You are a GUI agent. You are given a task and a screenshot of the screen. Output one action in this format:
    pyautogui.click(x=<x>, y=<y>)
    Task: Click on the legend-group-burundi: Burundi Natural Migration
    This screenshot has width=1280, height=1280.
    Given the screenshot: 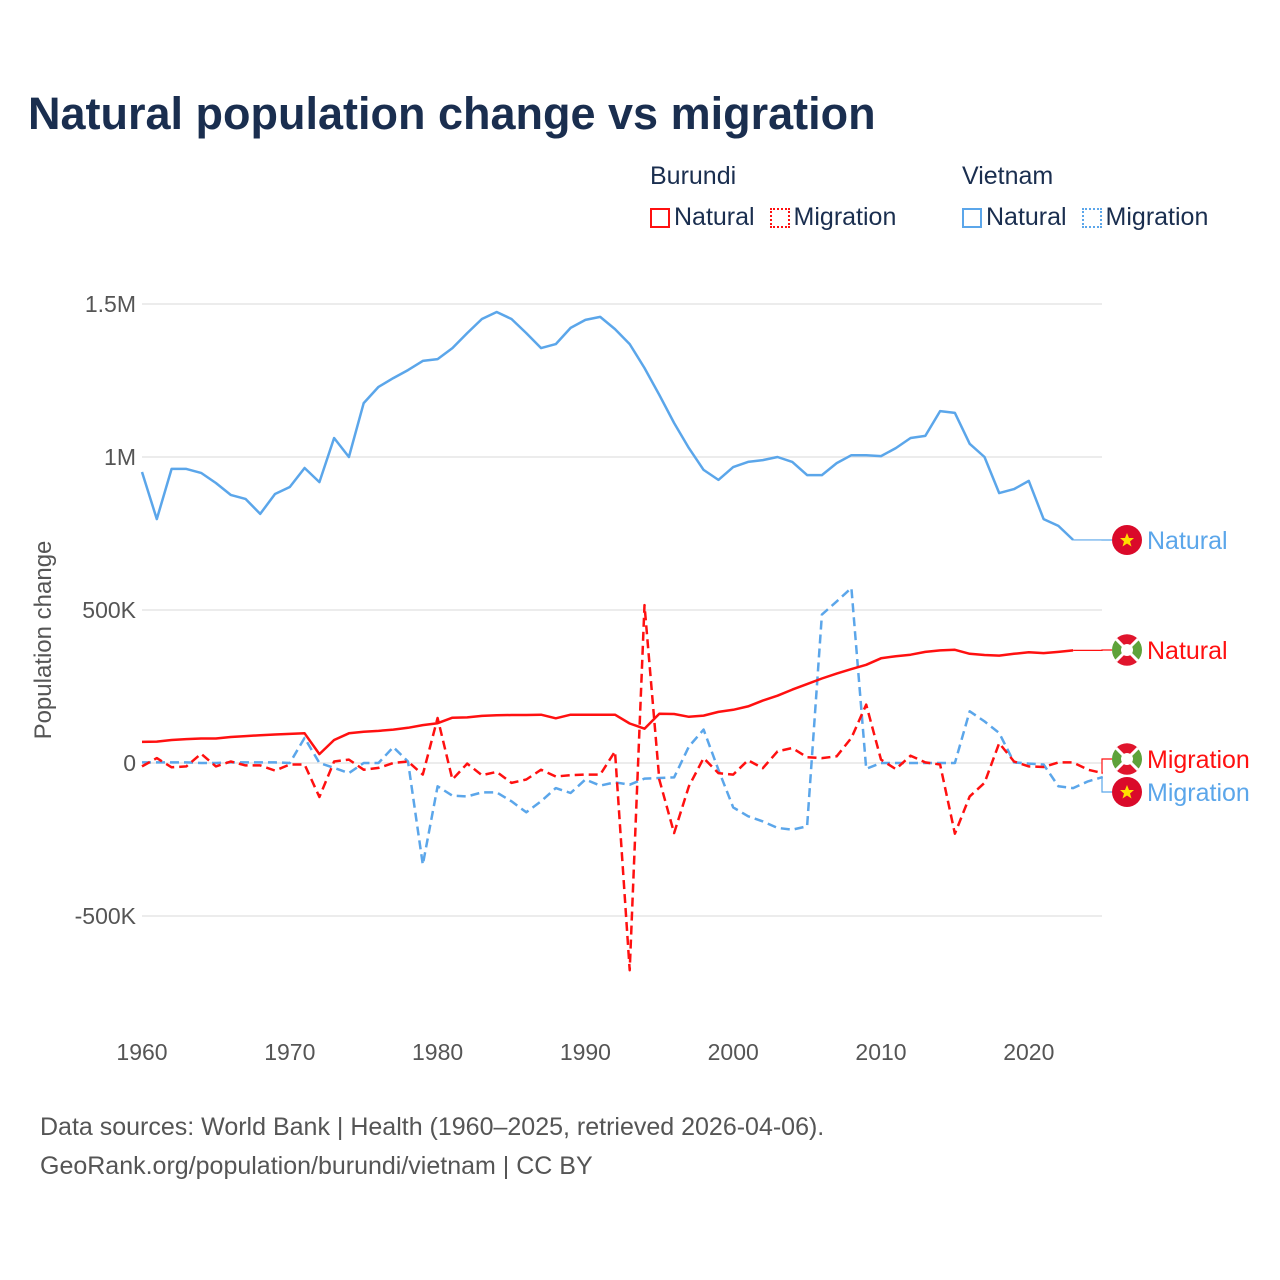 What is the action you would take?
    pyautogui.click(x=777, y=198)
    